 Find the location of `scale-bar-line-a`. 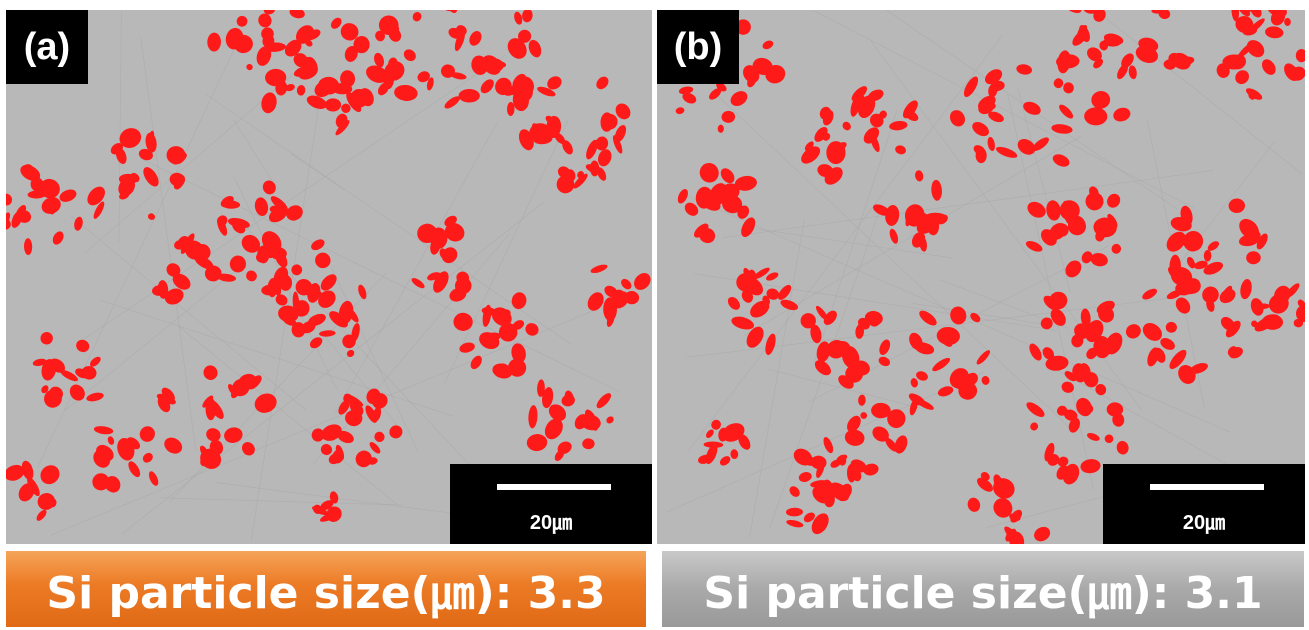

scale-bar-line-a is located at coordinates (554, 487).